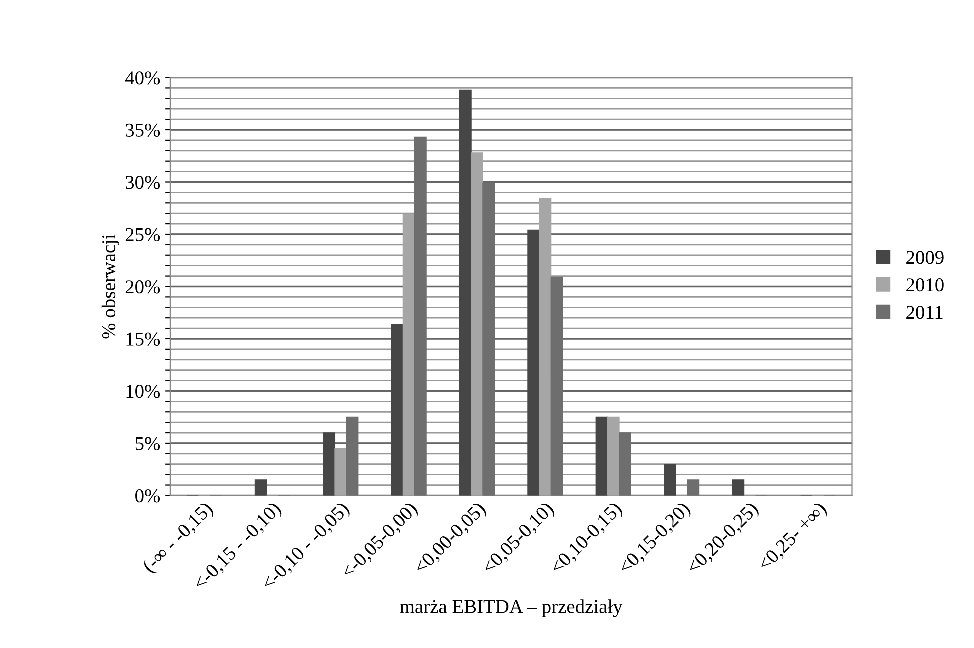 The height and width of the screenshot is (648, 974). What do you see at coordinates (111, 286) in the screenshot?
I see `y-axis-title: % obserwacji` at bounding box center [111, 286].